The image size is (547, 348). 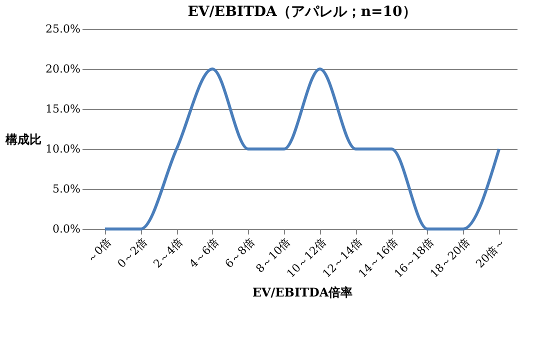 I want to click on x-axis-title: EV/EBITDA倍率, so click(x=302, y=293).